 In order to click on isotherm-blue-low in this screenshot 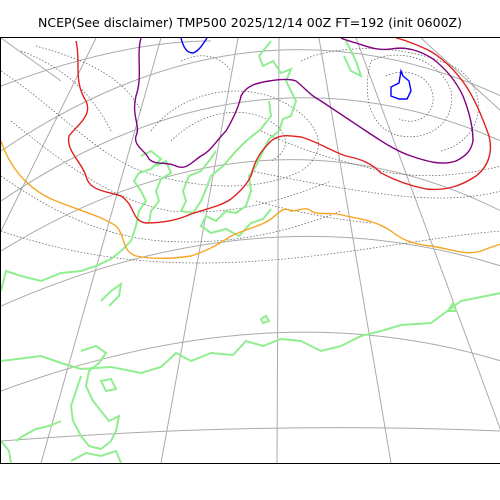, I will do `click(401, 84)`.